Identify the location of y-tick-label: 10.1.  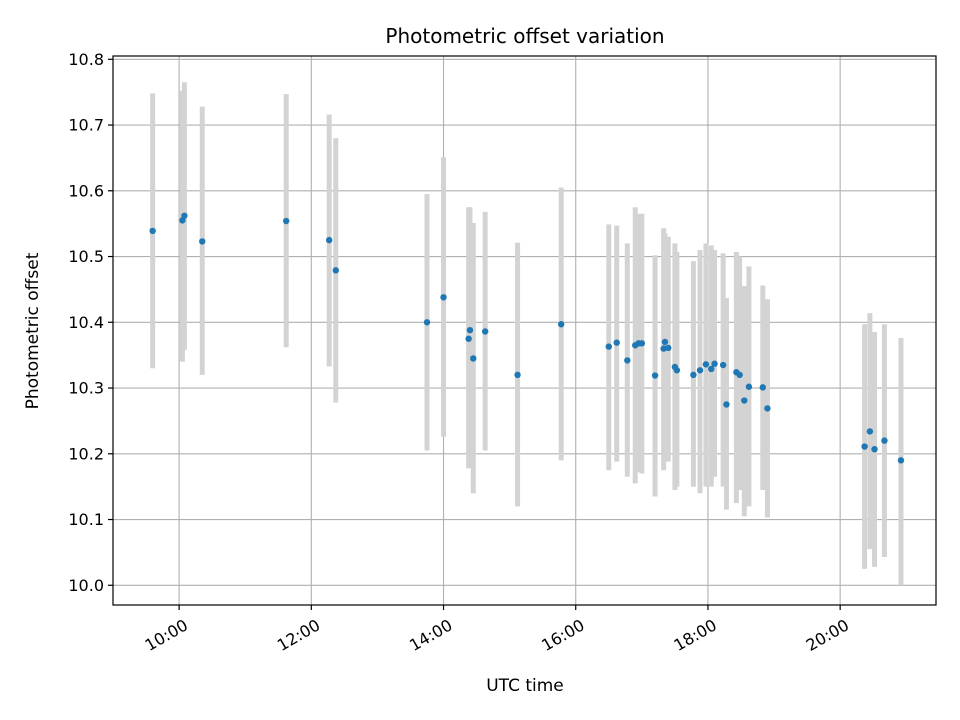
(86, 519).